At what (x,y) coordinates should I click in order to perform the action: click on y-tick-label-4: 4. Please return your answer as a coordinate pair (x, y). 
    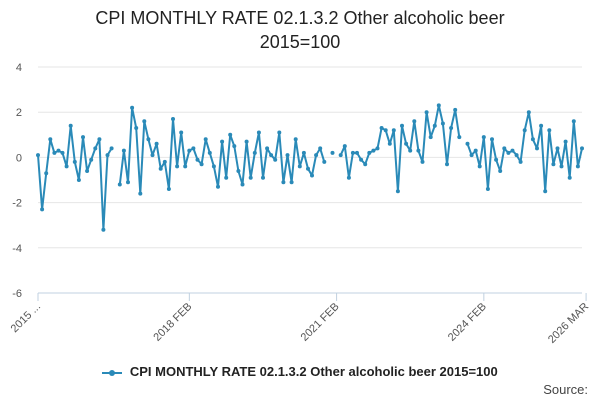
    Looking at the image, I should click on (19, 68).